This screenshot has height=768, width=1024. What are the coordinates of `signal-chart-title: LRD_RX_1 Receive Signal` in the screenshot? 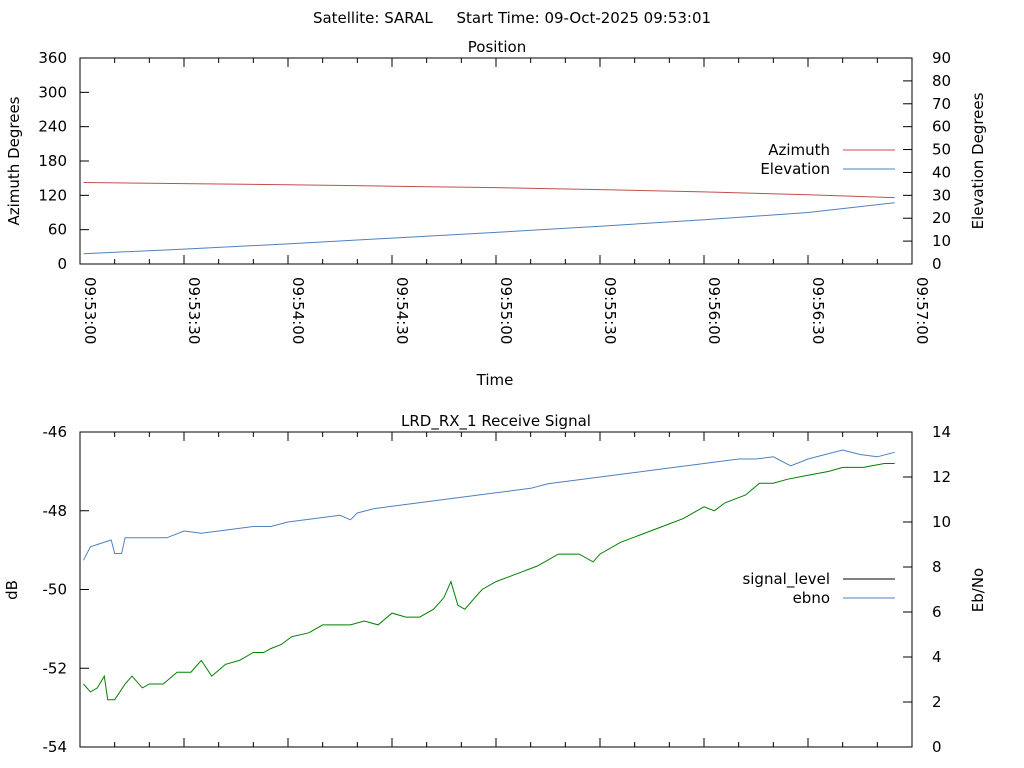 It's located at (496, 421).